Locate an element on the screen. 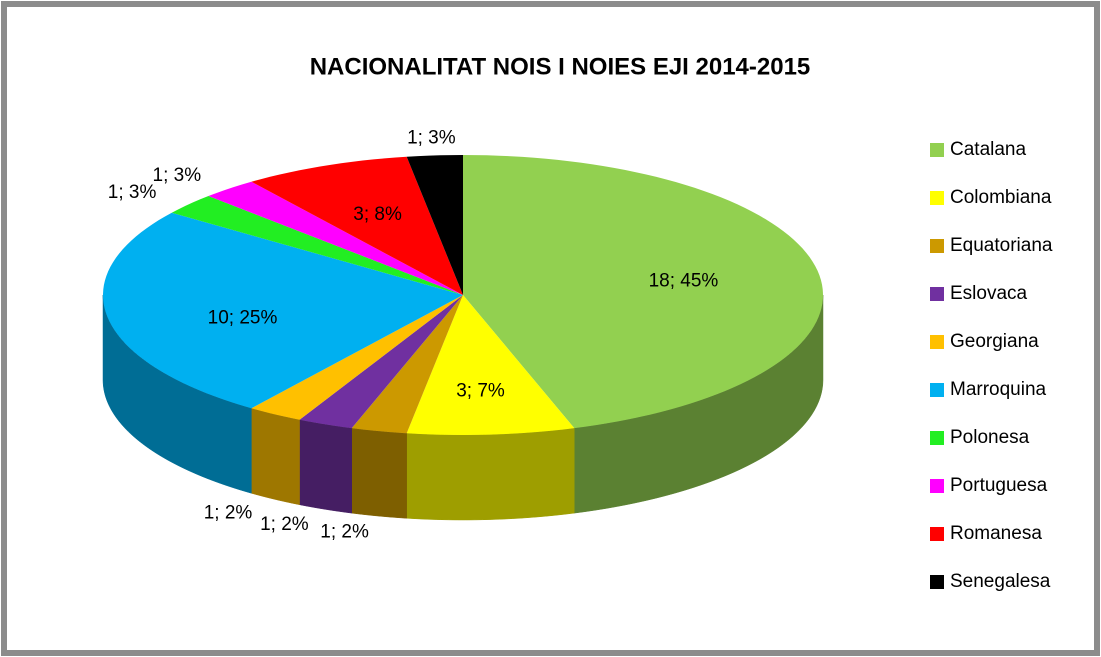  data-label: 3; 7% is located at coordinates (480, 391).